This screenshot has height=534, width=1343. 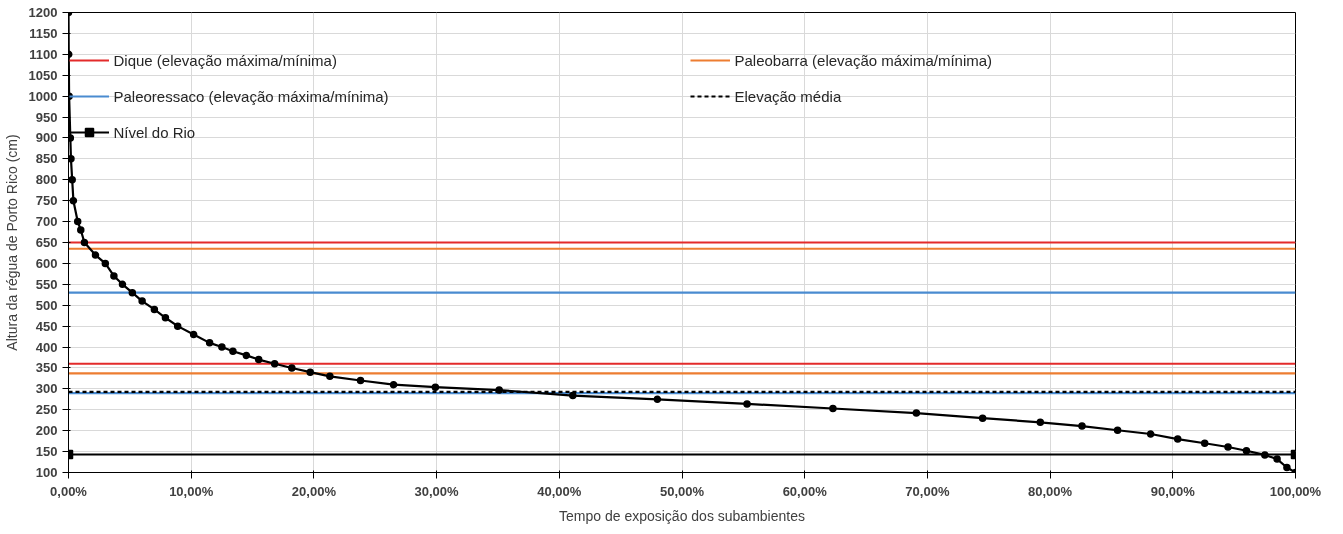 What do you see at coordinates (46, 431) in the screenshot?
I see `y-tick-label: 200` at bounding box center [46, 431].